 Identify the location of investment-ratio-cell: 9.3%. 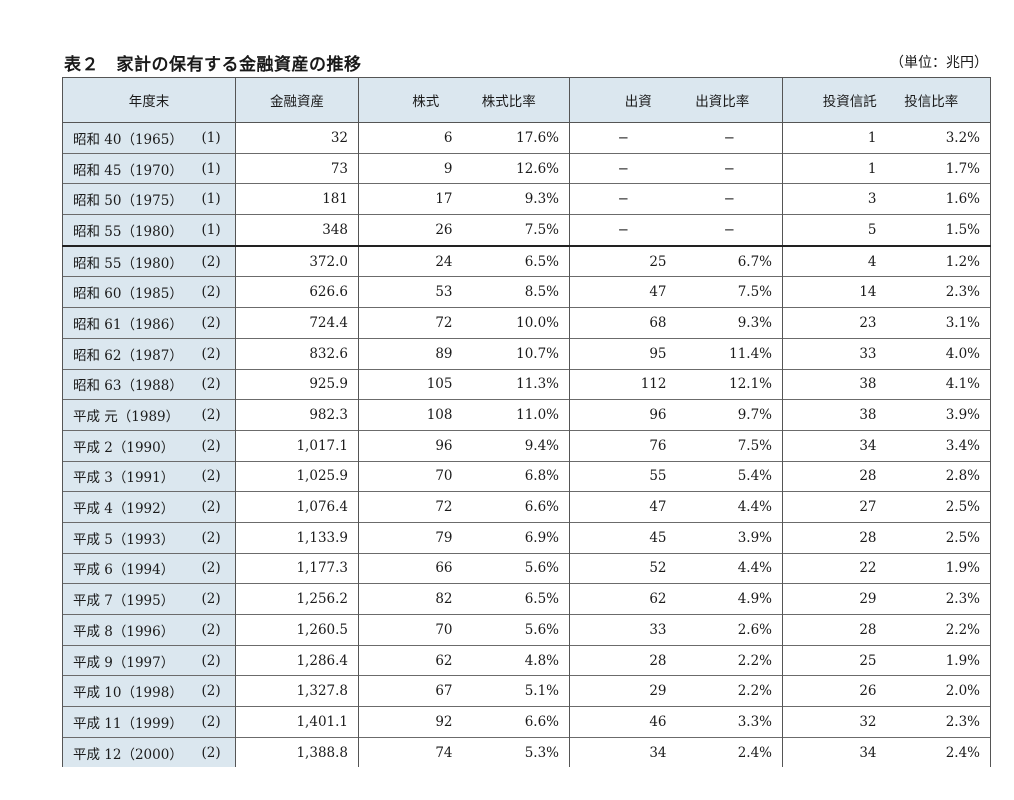
(729, 323).